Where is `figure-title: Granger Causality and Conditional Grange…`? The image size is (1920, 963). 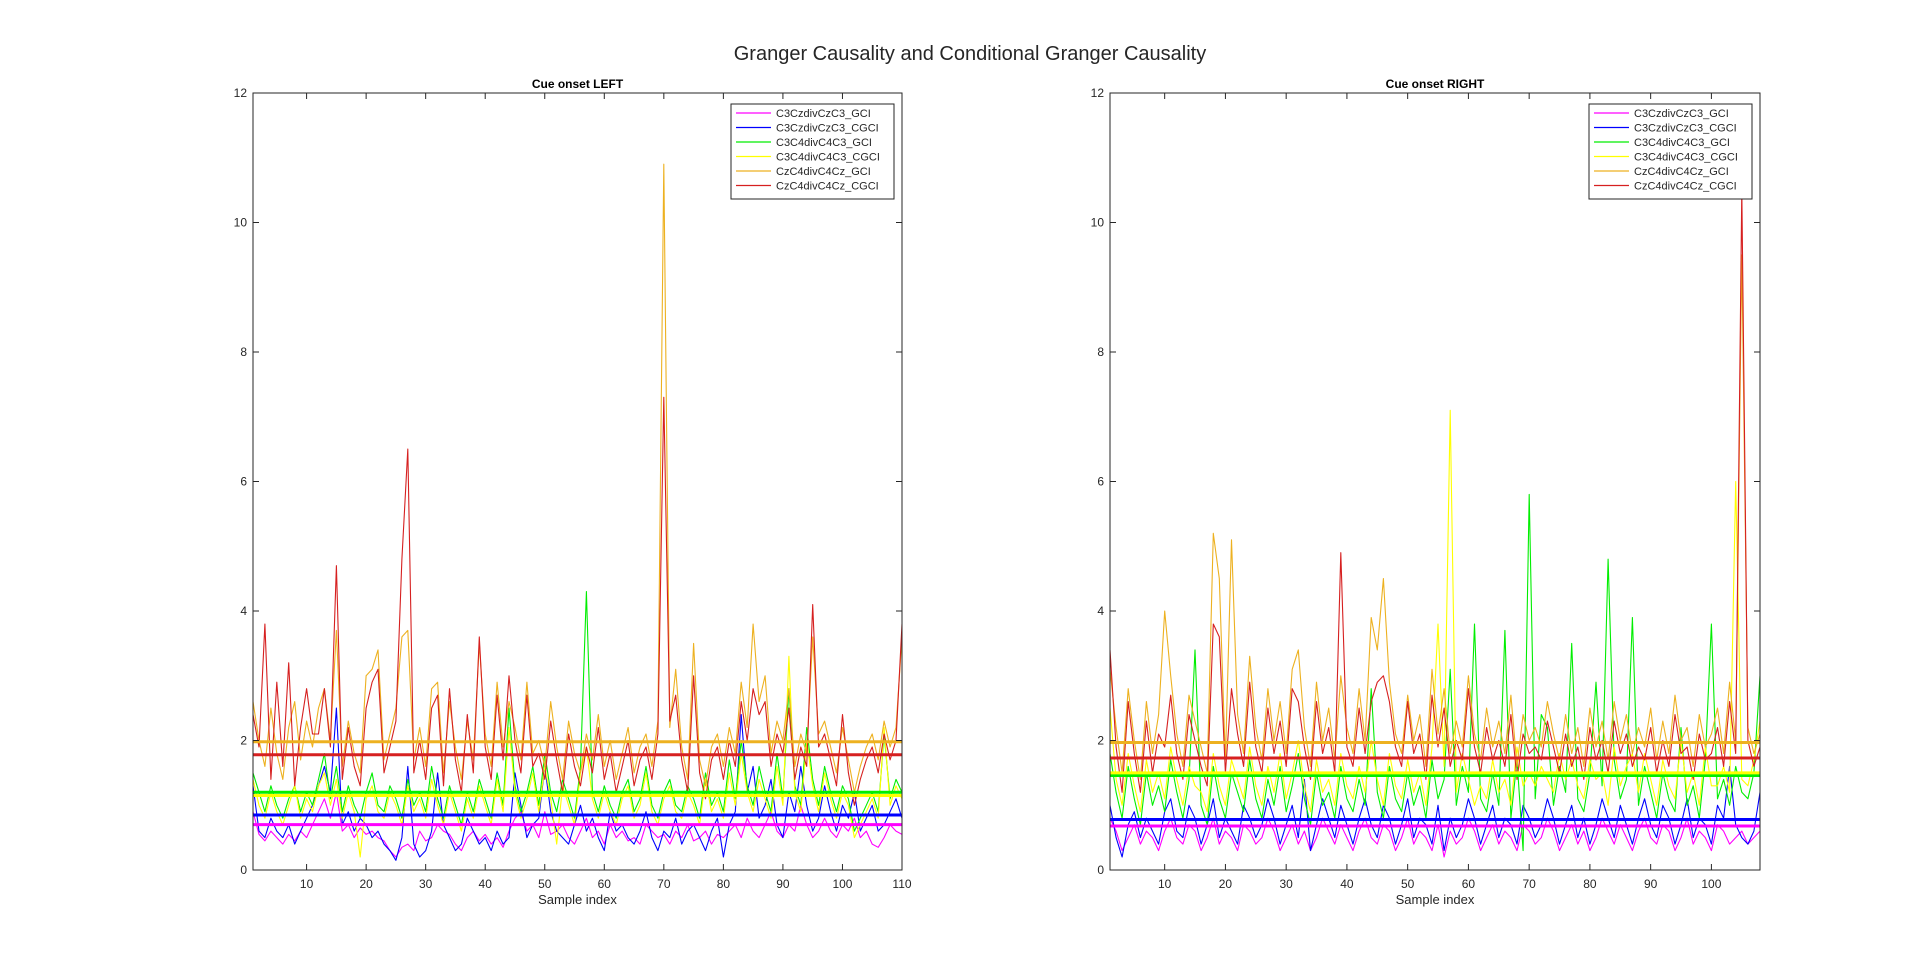 figure-title: Granger Causality and Conditional Grange… is located at coordinates (970, 54).